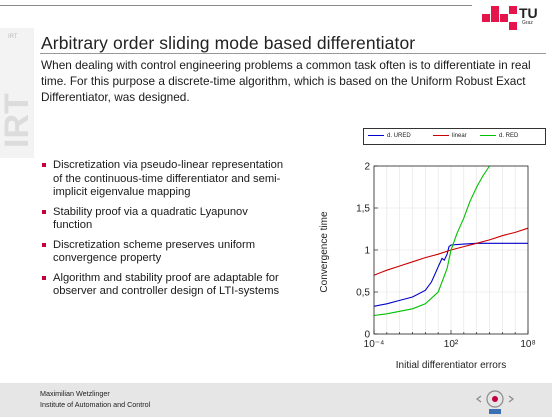 This screenshot has width=552, height=417. I want to click on irt-watermark-text: IRT, so click(17, 120).